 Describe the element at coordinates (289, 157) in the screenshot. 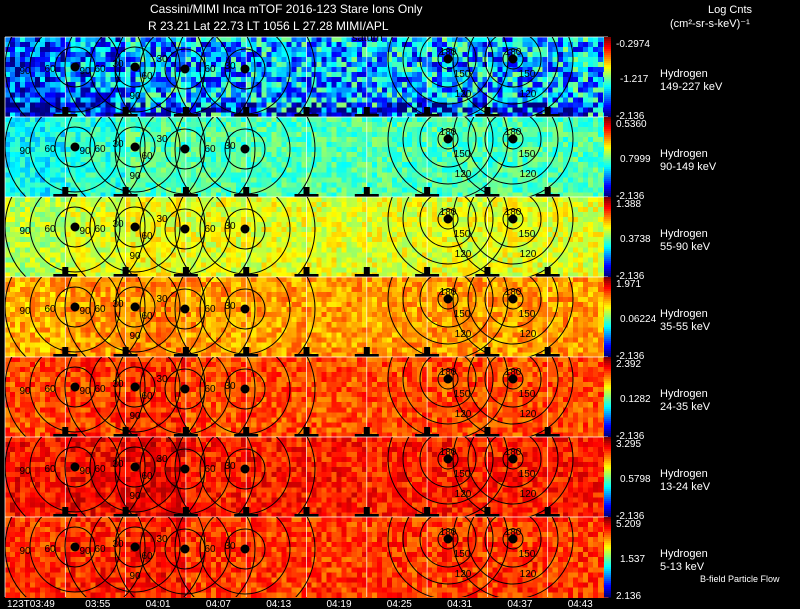

I see `contours` at that location.